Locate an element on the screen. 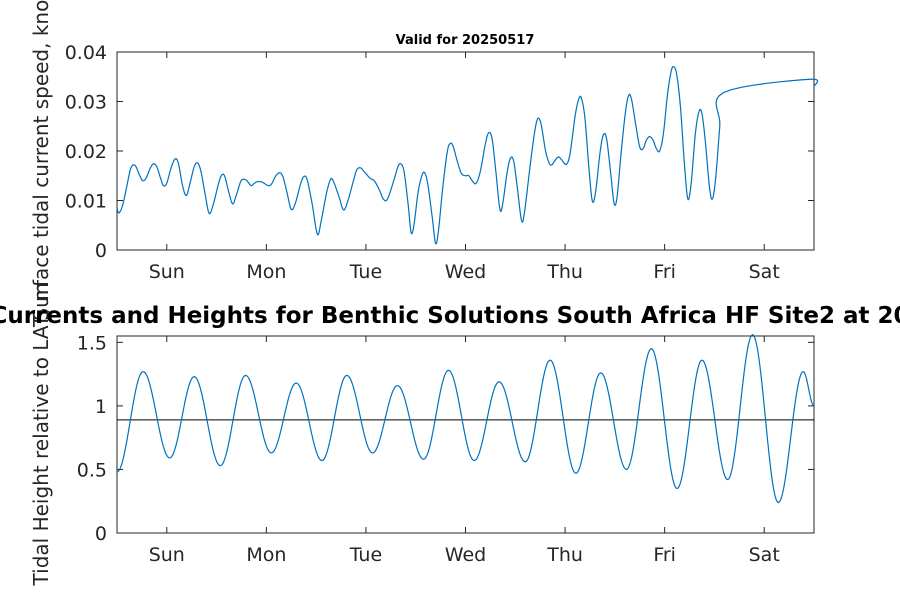 This screenshot has height=600, width=900. current-speed-y-tick-label: 0 is located at coordinates (101, 251).